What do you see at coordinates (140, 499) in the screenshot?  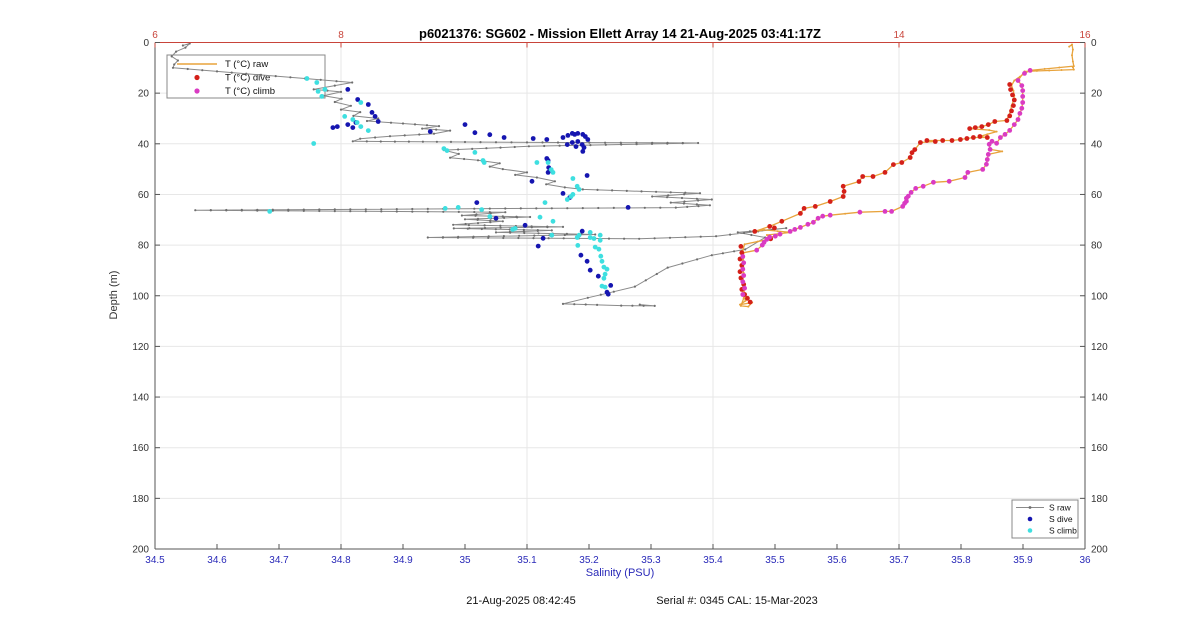 I see `depth-tick-label-left: 180` at bounding box center [140, 499].